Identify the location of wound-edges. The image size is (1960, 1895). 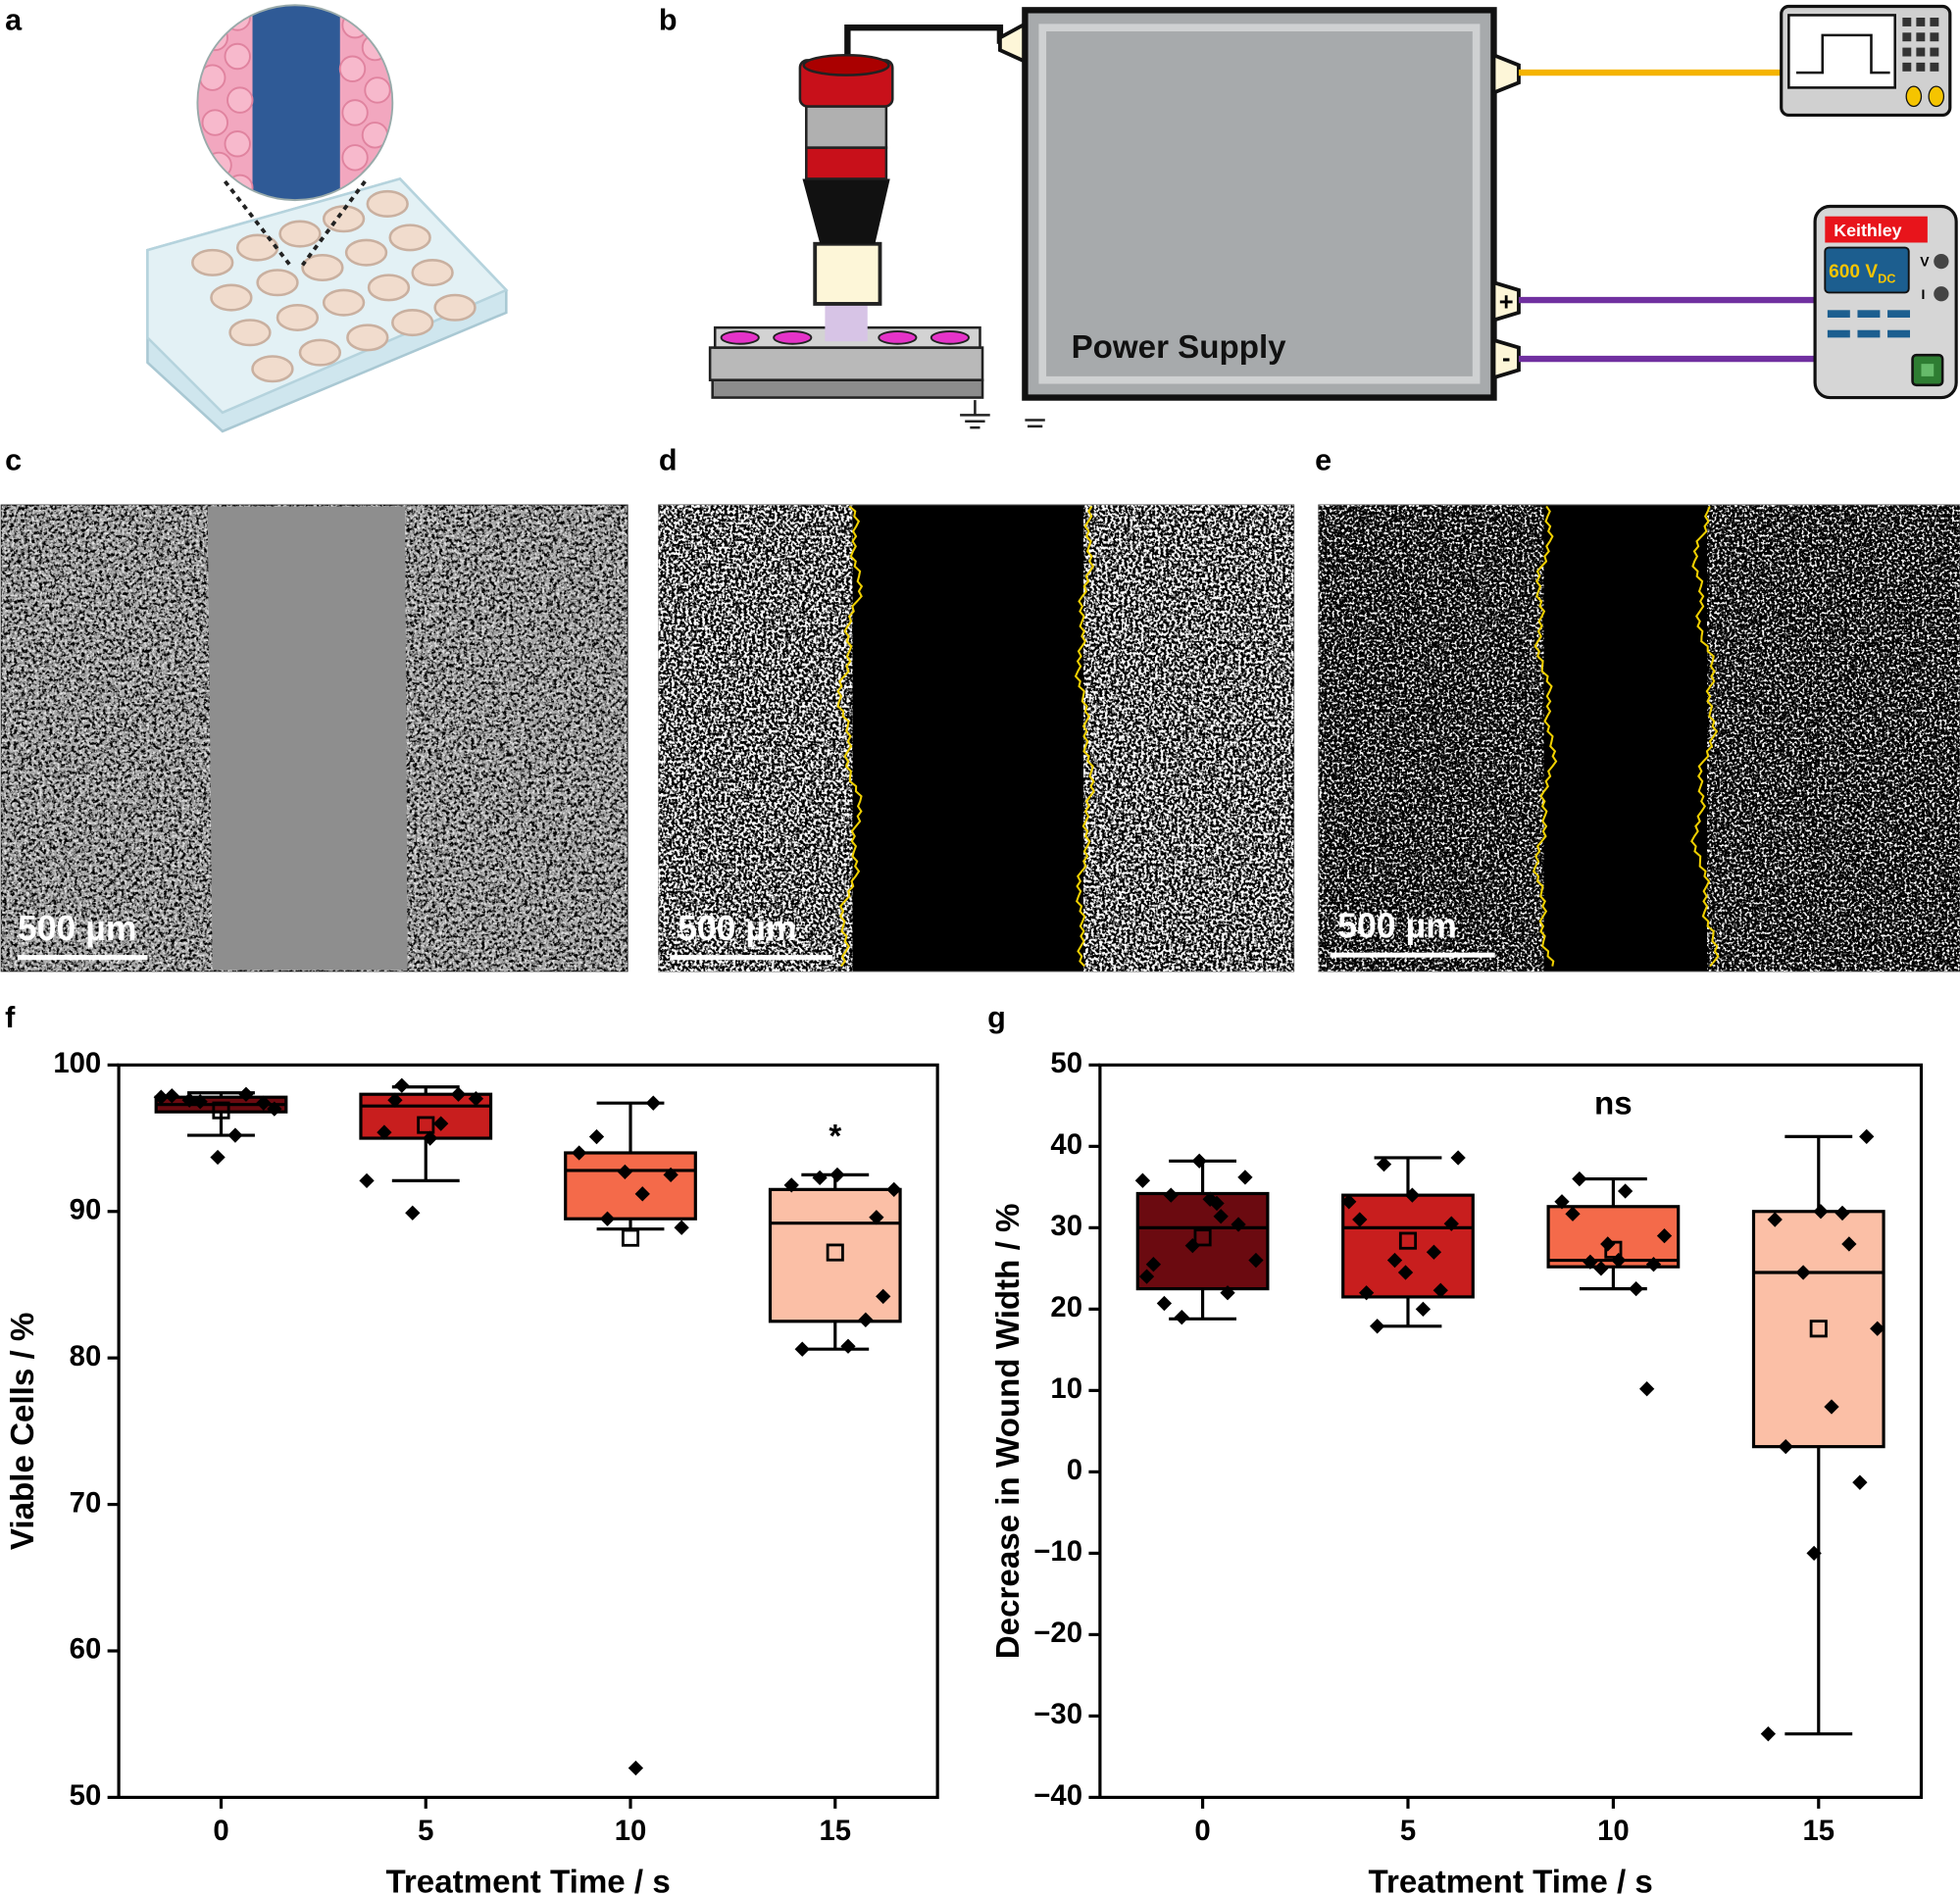
(1278, 736).